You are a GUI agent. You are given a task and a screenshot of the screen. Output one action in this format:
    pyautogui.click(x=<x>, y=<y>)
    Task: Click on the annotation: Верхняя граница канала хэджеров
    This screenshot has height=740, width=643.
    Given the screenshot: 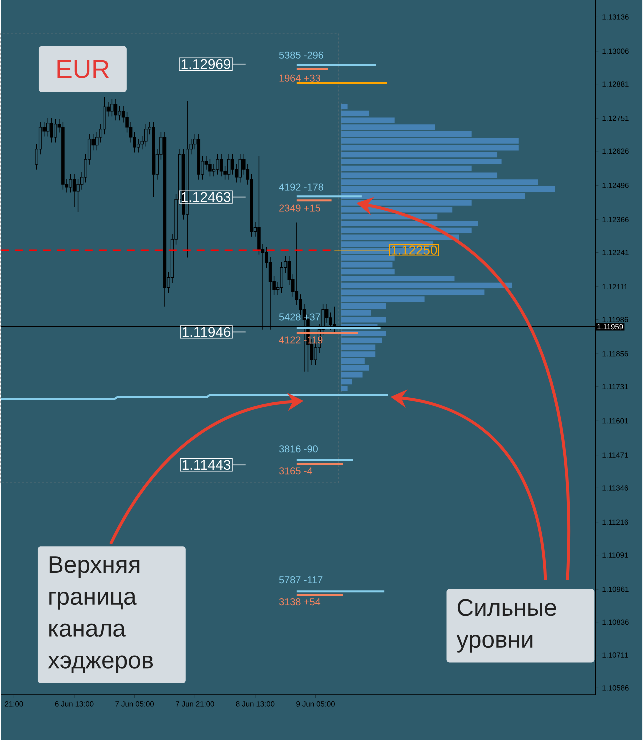 What is the action you would take?
    pyautogui.click(x=101, y=615)
    